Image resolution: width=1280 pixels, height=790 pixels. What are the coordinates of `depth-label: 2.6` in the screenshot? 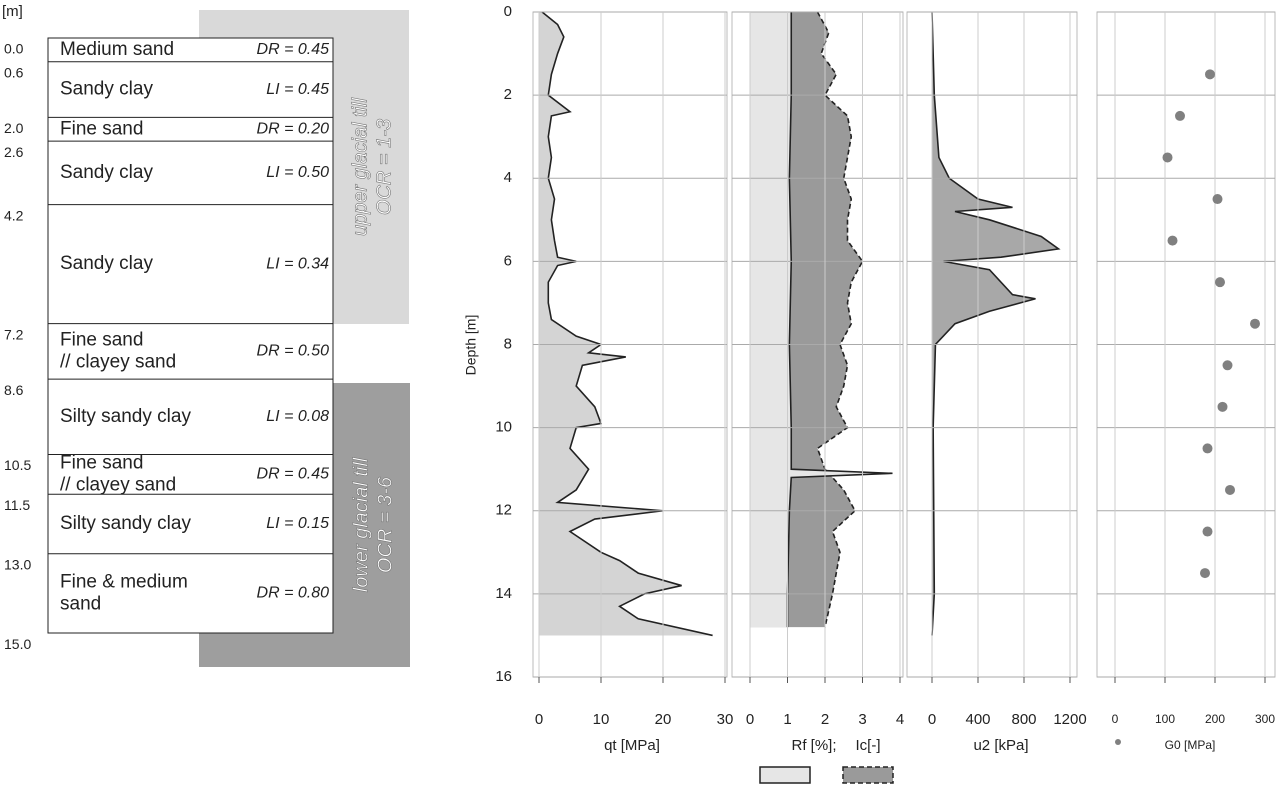 It's located at (14, 152).